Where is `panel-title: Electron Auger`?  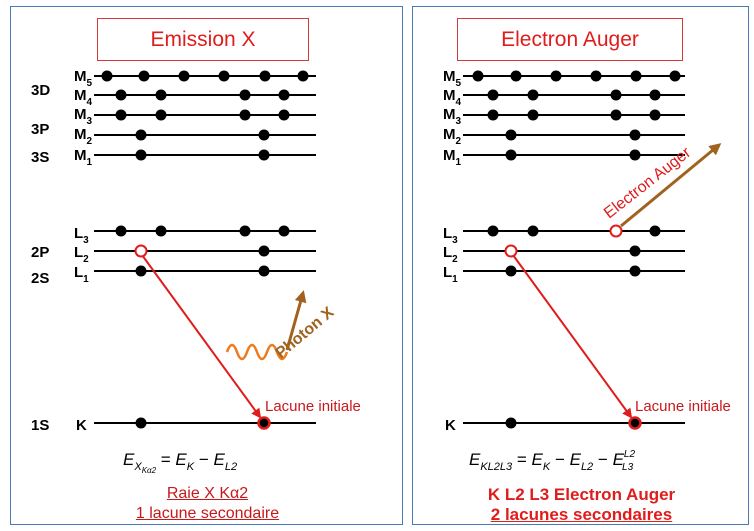 panel-title: Electron Auger is located at coordinates (570, 39).